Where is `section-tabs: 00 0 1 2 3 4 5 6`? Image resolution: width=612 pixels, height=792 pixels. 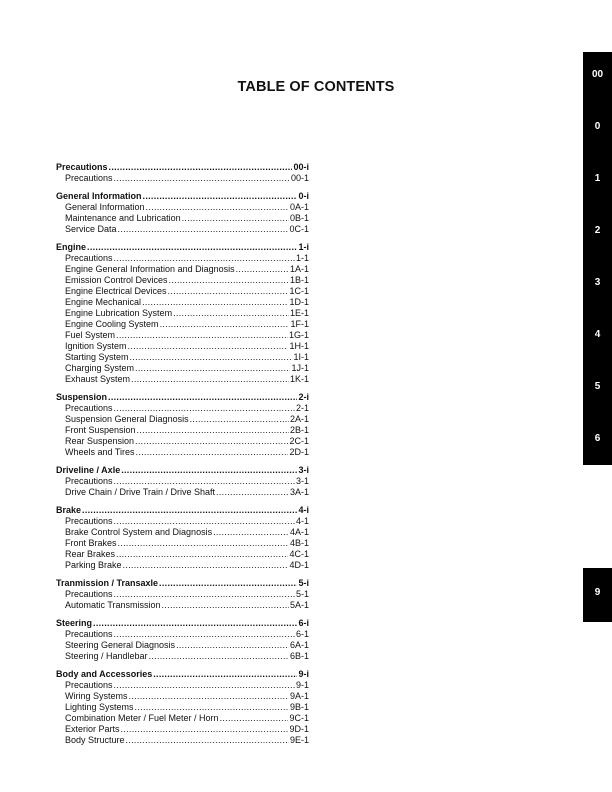
section-tabs: 00 0 1 2 3 4 5 6 is located at coordinates (597, 258).